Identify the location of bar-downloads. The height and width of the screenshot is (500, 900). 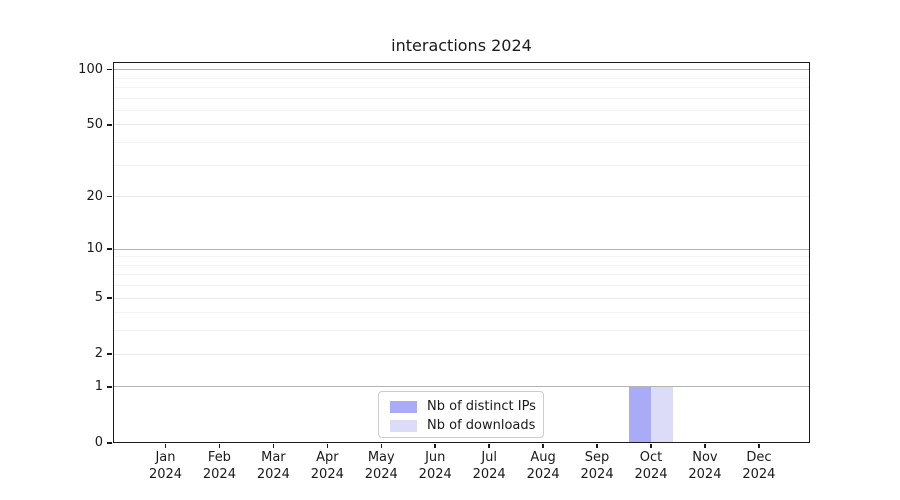
(662, 414).